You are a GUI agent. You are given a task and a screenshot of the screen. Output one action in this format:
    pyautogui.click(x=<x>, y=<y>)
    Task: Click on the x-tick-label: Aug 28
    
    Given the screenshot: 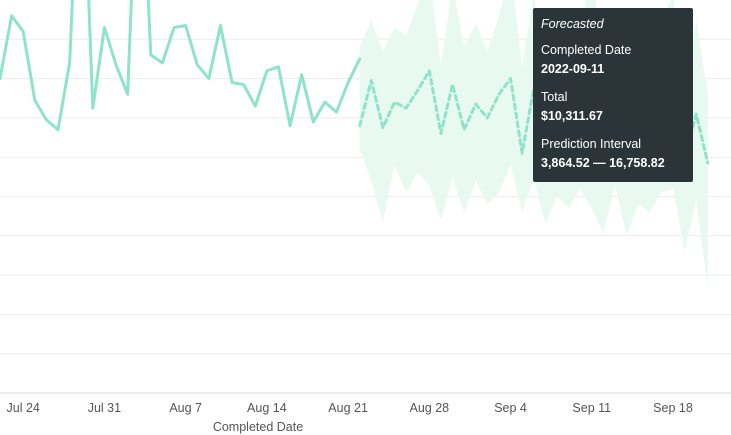 What is the action you would take?
    pyautogui.click(x=430, y=408)
    